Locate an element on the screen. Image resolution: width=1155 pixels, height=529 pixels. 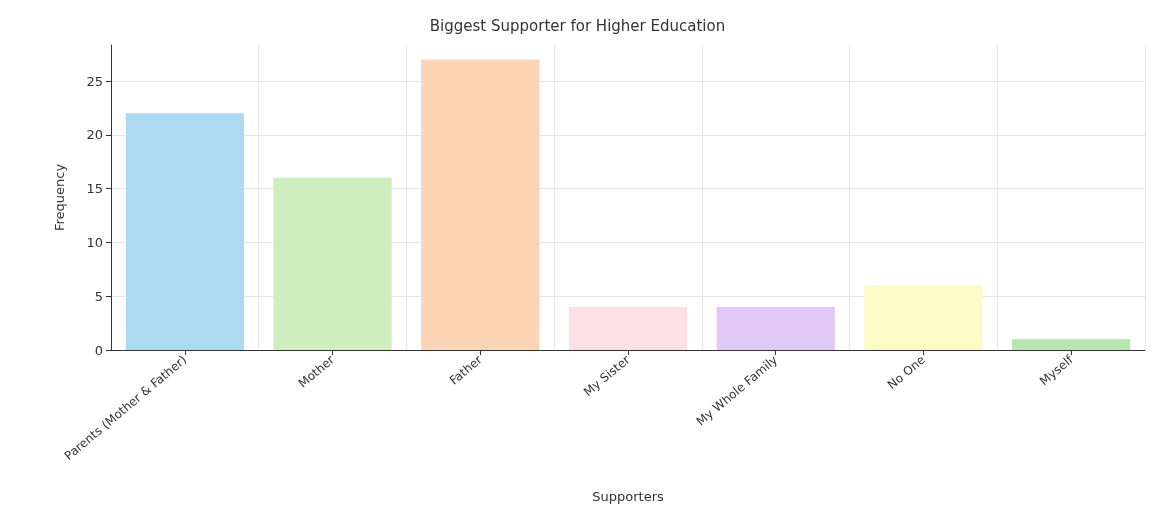
x-axis-title: Supporters is located at coordinates (628, 496).